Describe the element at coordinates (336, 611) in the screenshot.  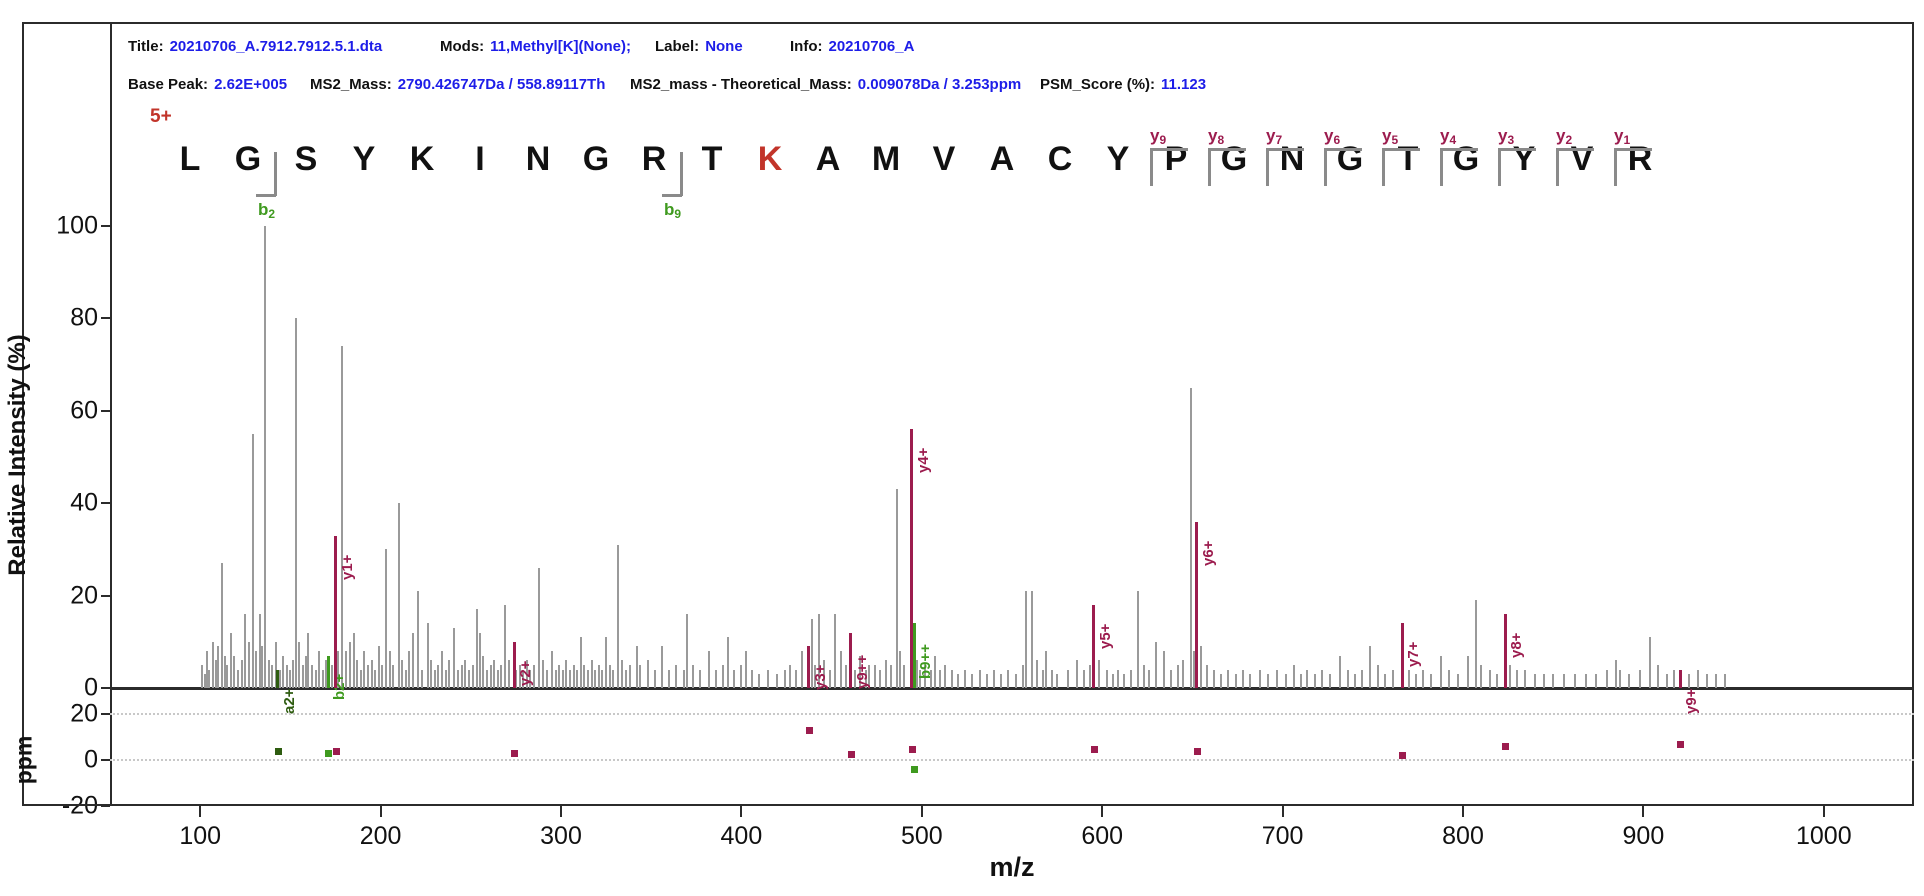
I see `fragment-peak-y1p` at that location.